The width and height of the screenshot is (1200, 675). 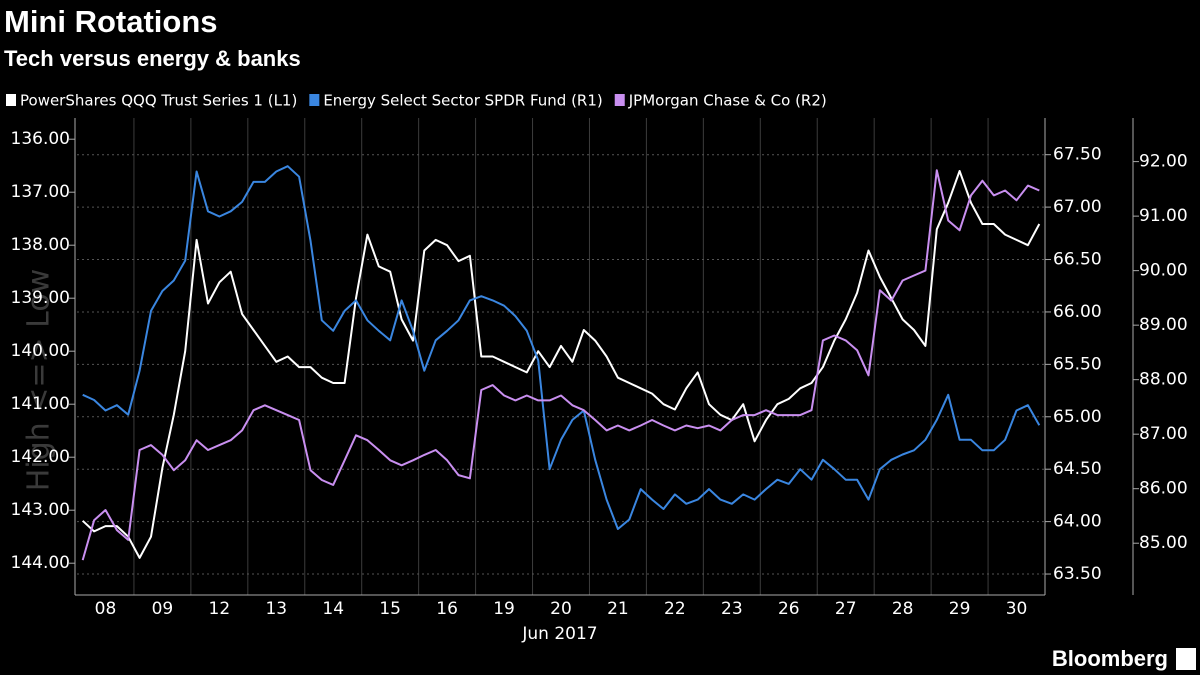 What do you see at coordinates (462, 101) in the screenshot?
I see `legend-label: Energy Select Sector SPDR Fund (R1)` at bounding box center [462, 101].